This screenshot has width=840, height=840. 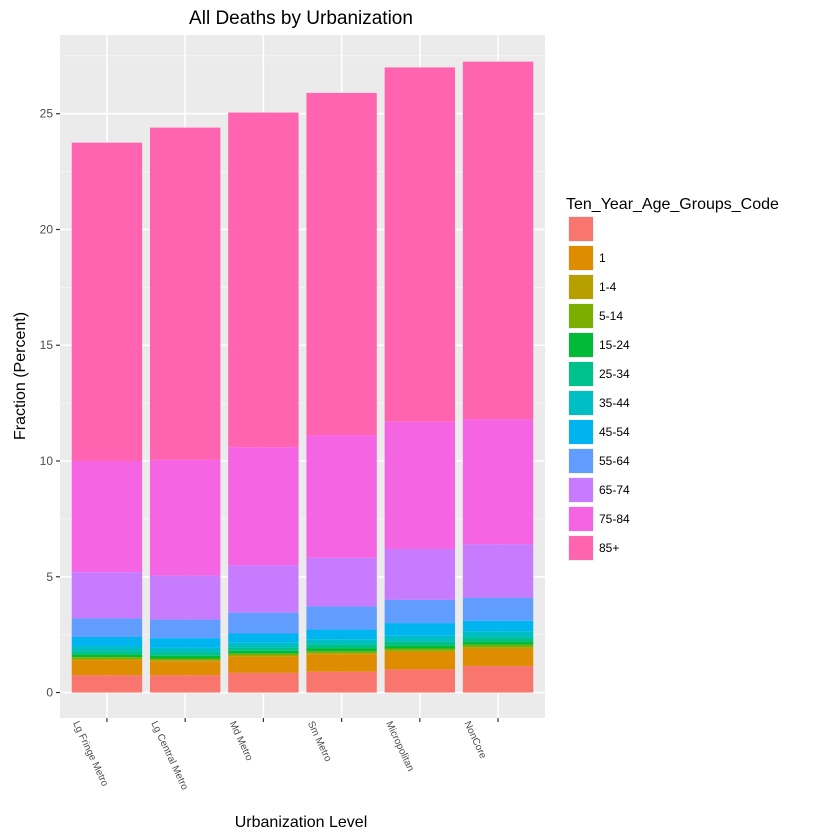 What do you see at coordinates (47, 229) in the screenshot?
I see `y-tick-label: 20` at bounding box center [47, 229].